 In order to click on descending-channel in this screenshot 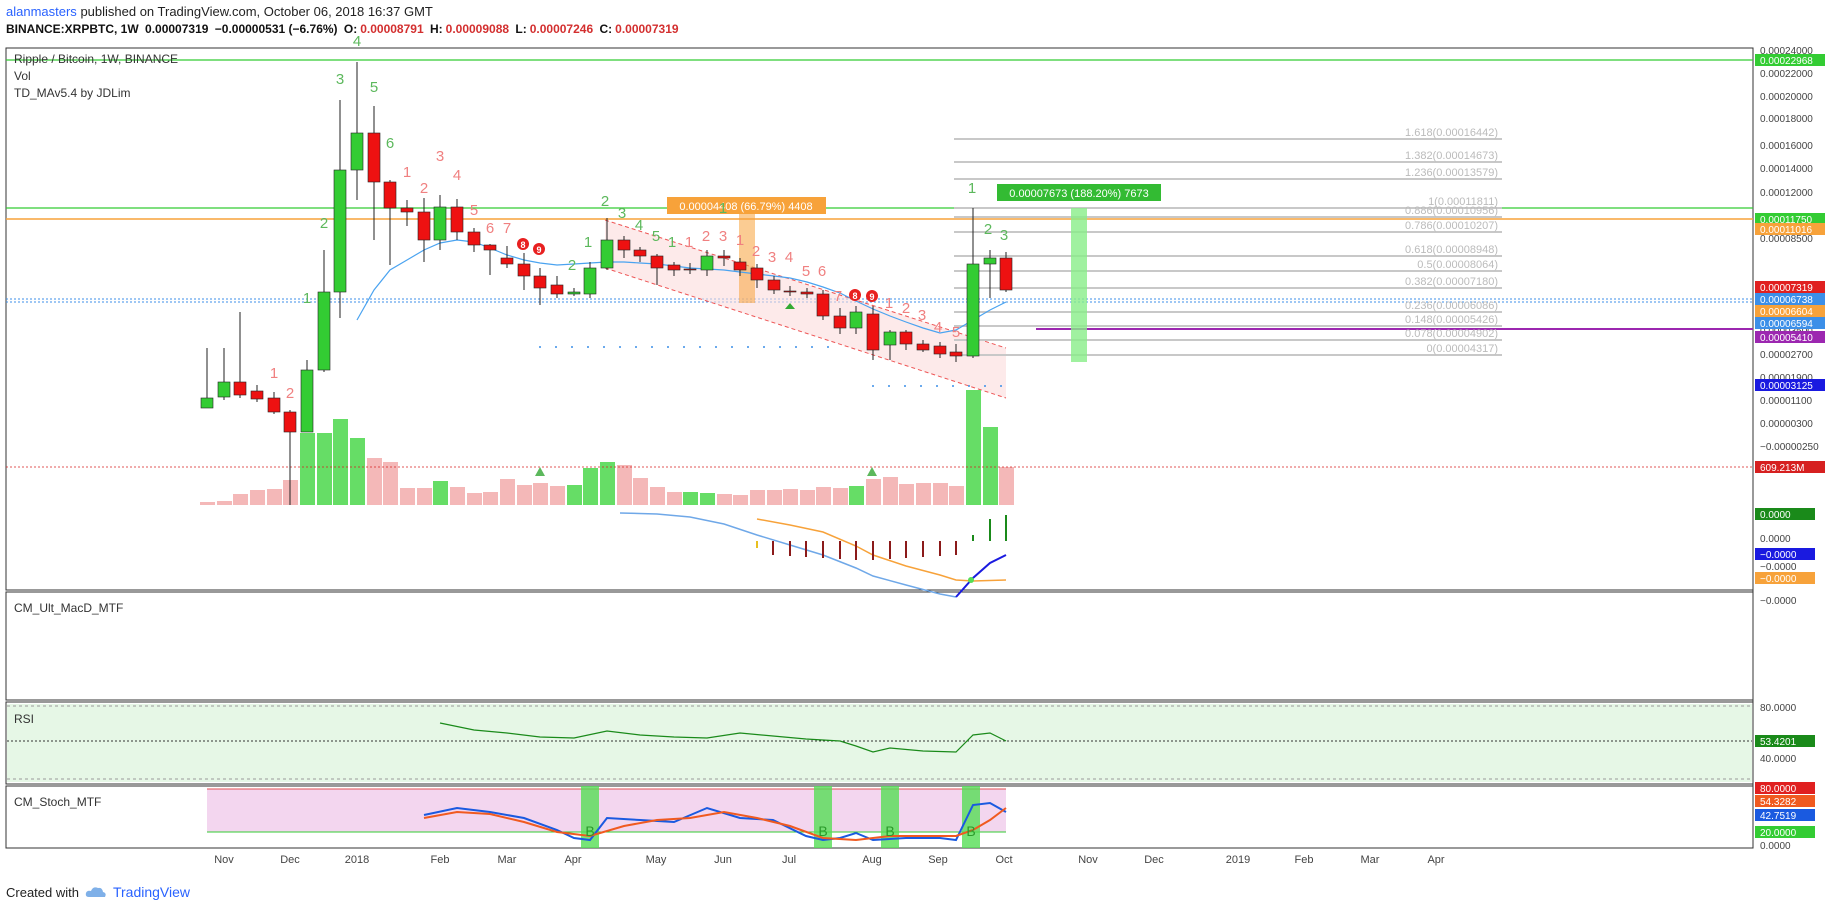, I will do `click(805, 309)`.